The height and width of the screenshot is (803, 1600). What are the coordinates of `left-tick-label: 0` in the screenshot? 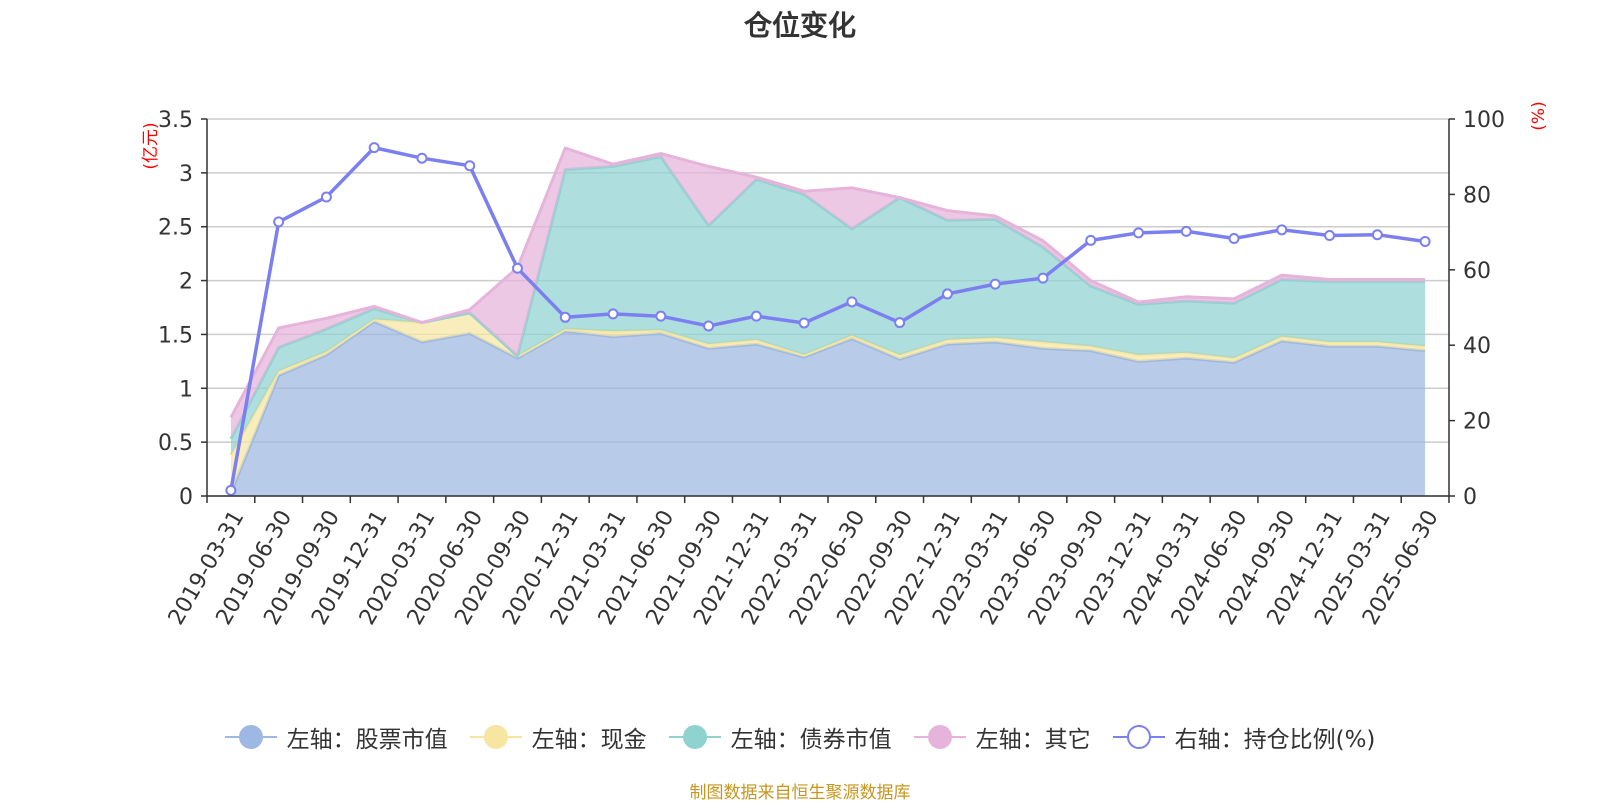 It's located at (186, 497).